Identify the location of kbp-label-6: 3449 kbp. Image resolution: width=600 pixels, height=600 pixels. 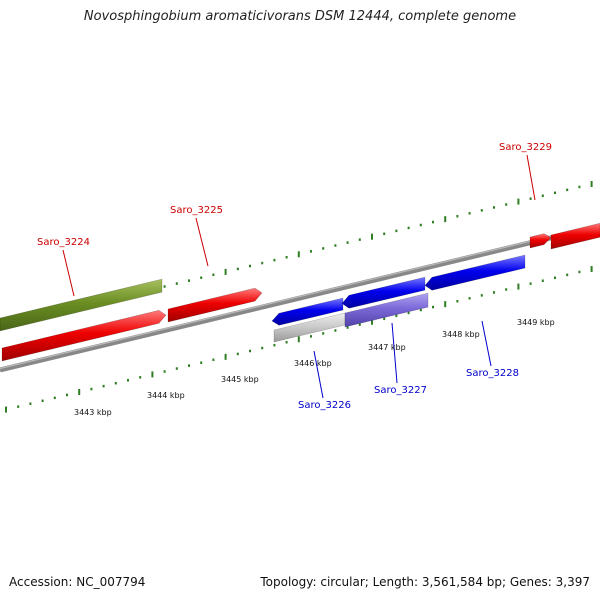
(536, 322).